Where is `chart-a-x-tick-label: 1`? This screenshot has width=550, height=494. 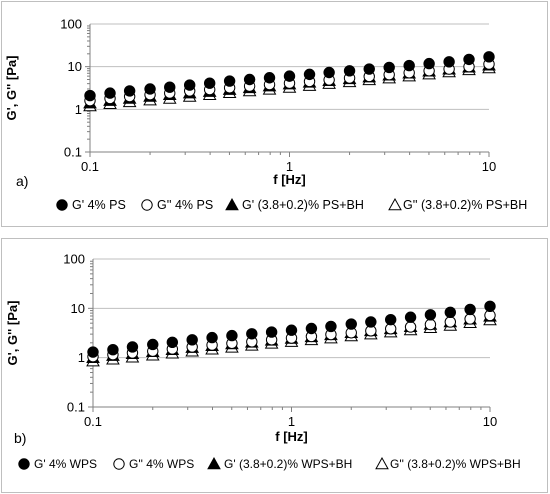 chart-a-x-tick-label: 1 is located at coordinates (289, 166).